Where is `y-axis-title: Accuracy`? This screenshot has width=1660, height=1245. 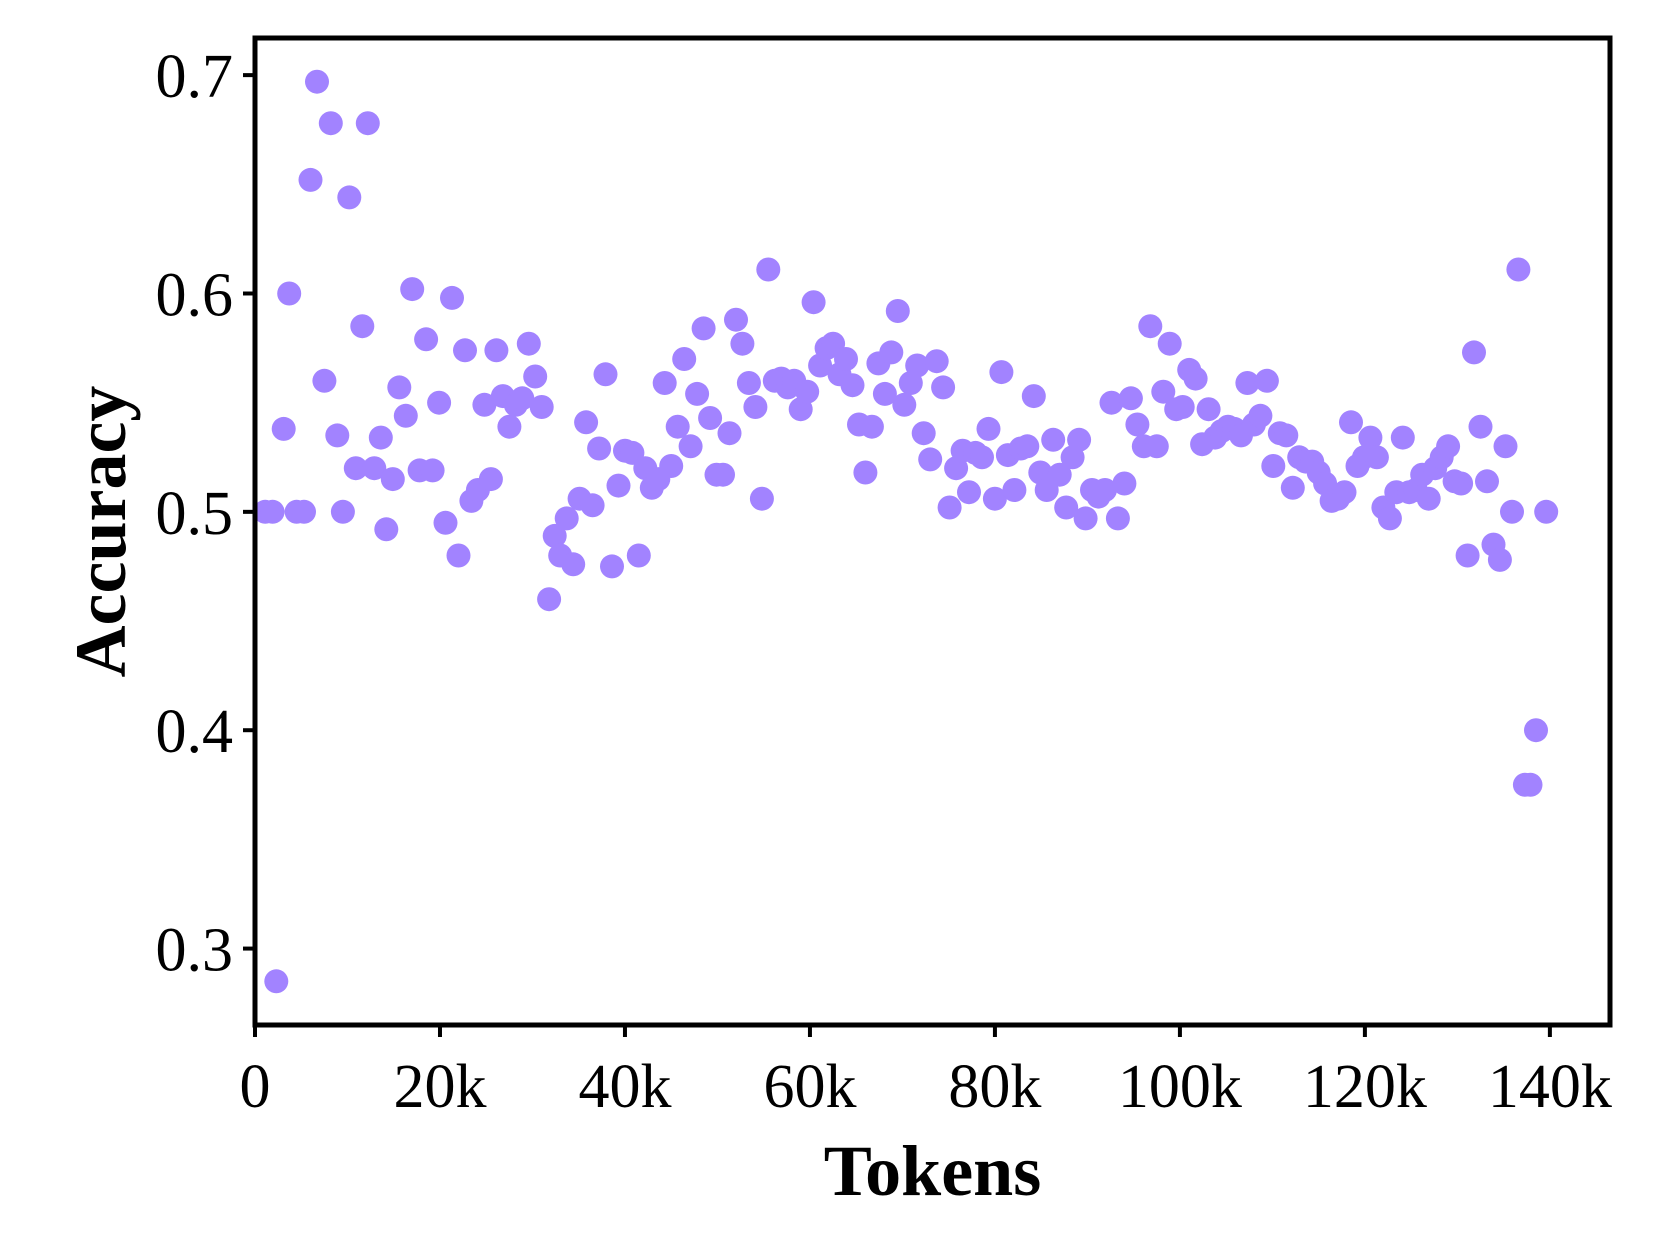 y-axis-title: Accuracy is located at coordinates (101, 532).